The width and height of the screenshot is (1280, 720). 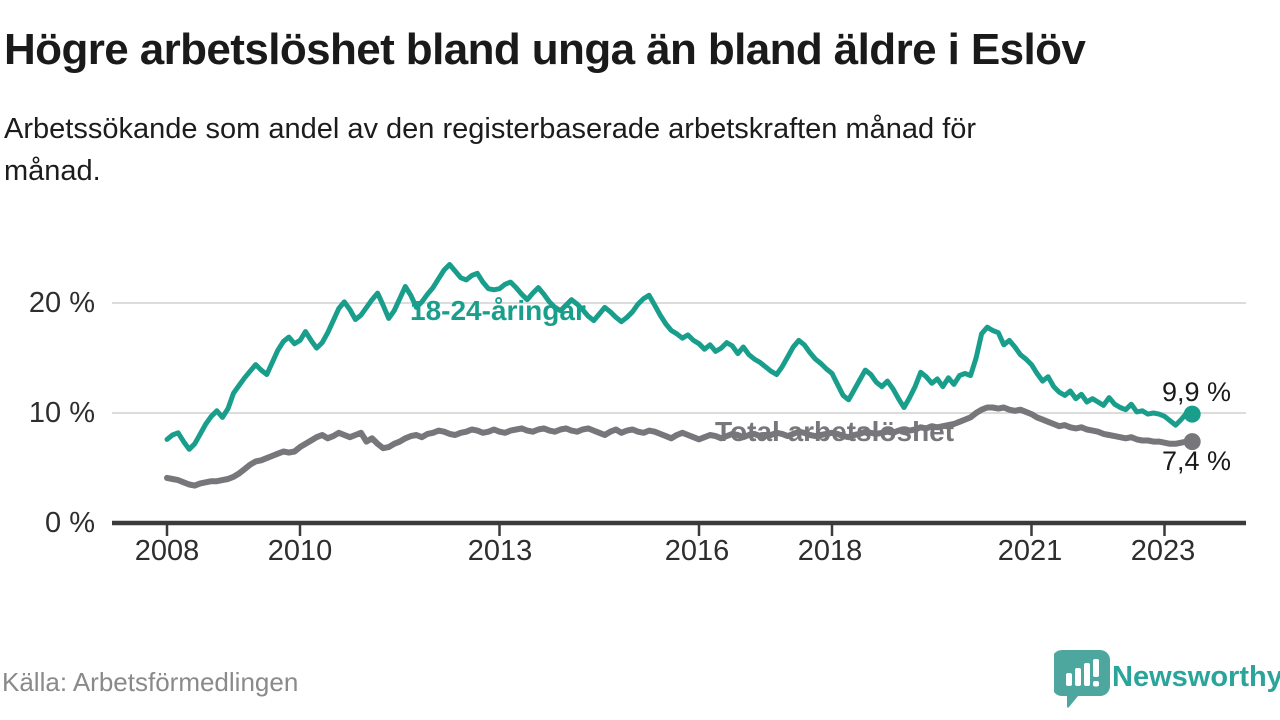 What do you see at coordinates (1192, 414) in the screenshot?
I see `series-end-dot-18-24-åringar` at bounding box center [1192, 414].